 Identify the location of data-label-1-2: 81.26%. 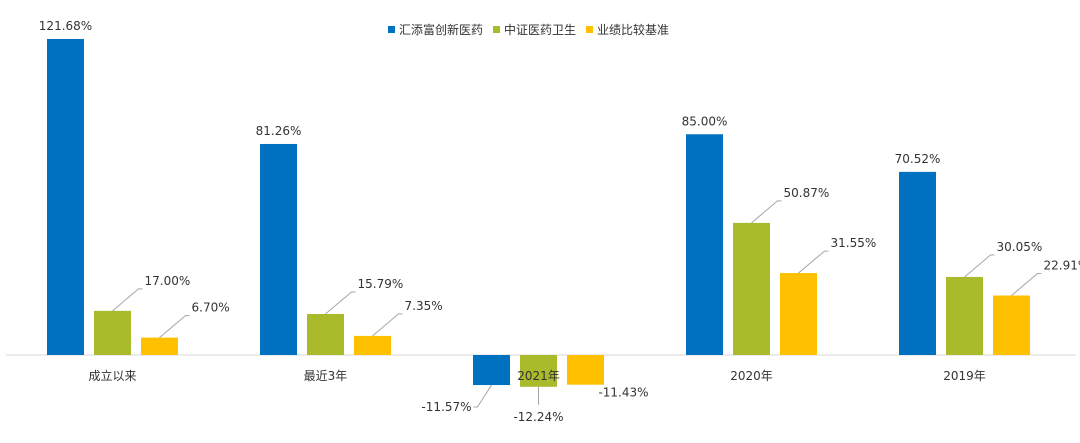
(279, 131).